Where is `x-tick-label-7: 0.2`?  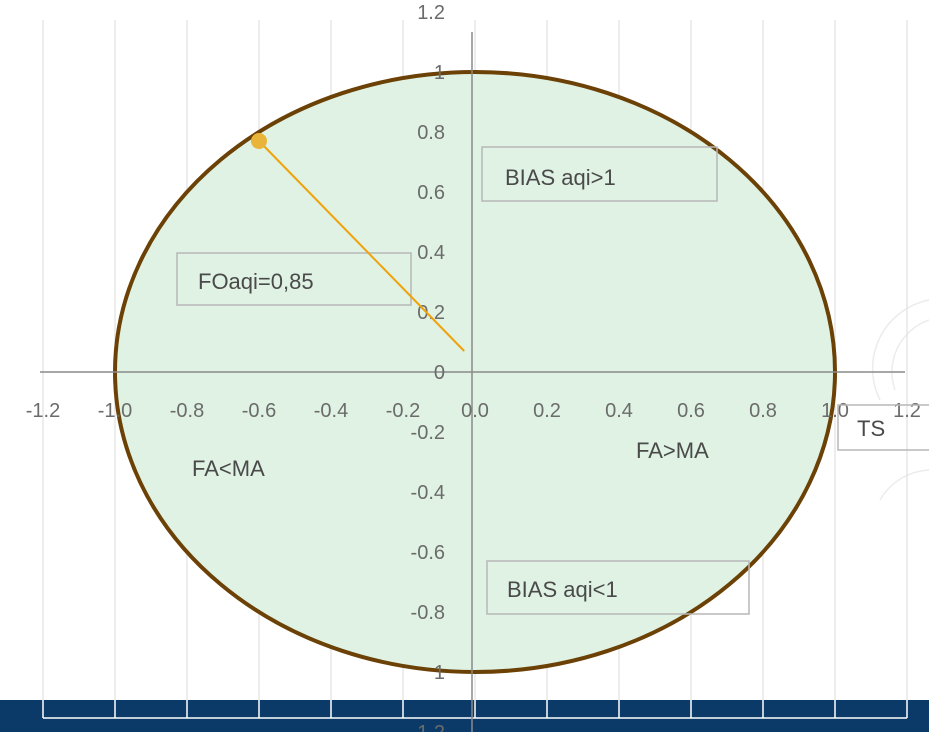 x-tick-label-7: 0.2 is located at coordinates (547, 411).